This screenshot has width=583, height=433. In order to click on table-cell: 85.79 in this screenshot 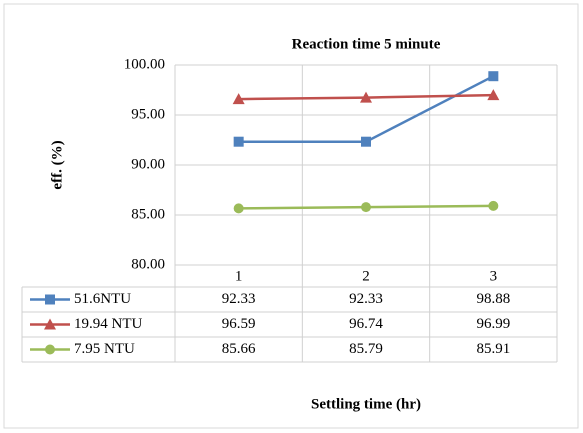, I will do `click(366, 349)`.